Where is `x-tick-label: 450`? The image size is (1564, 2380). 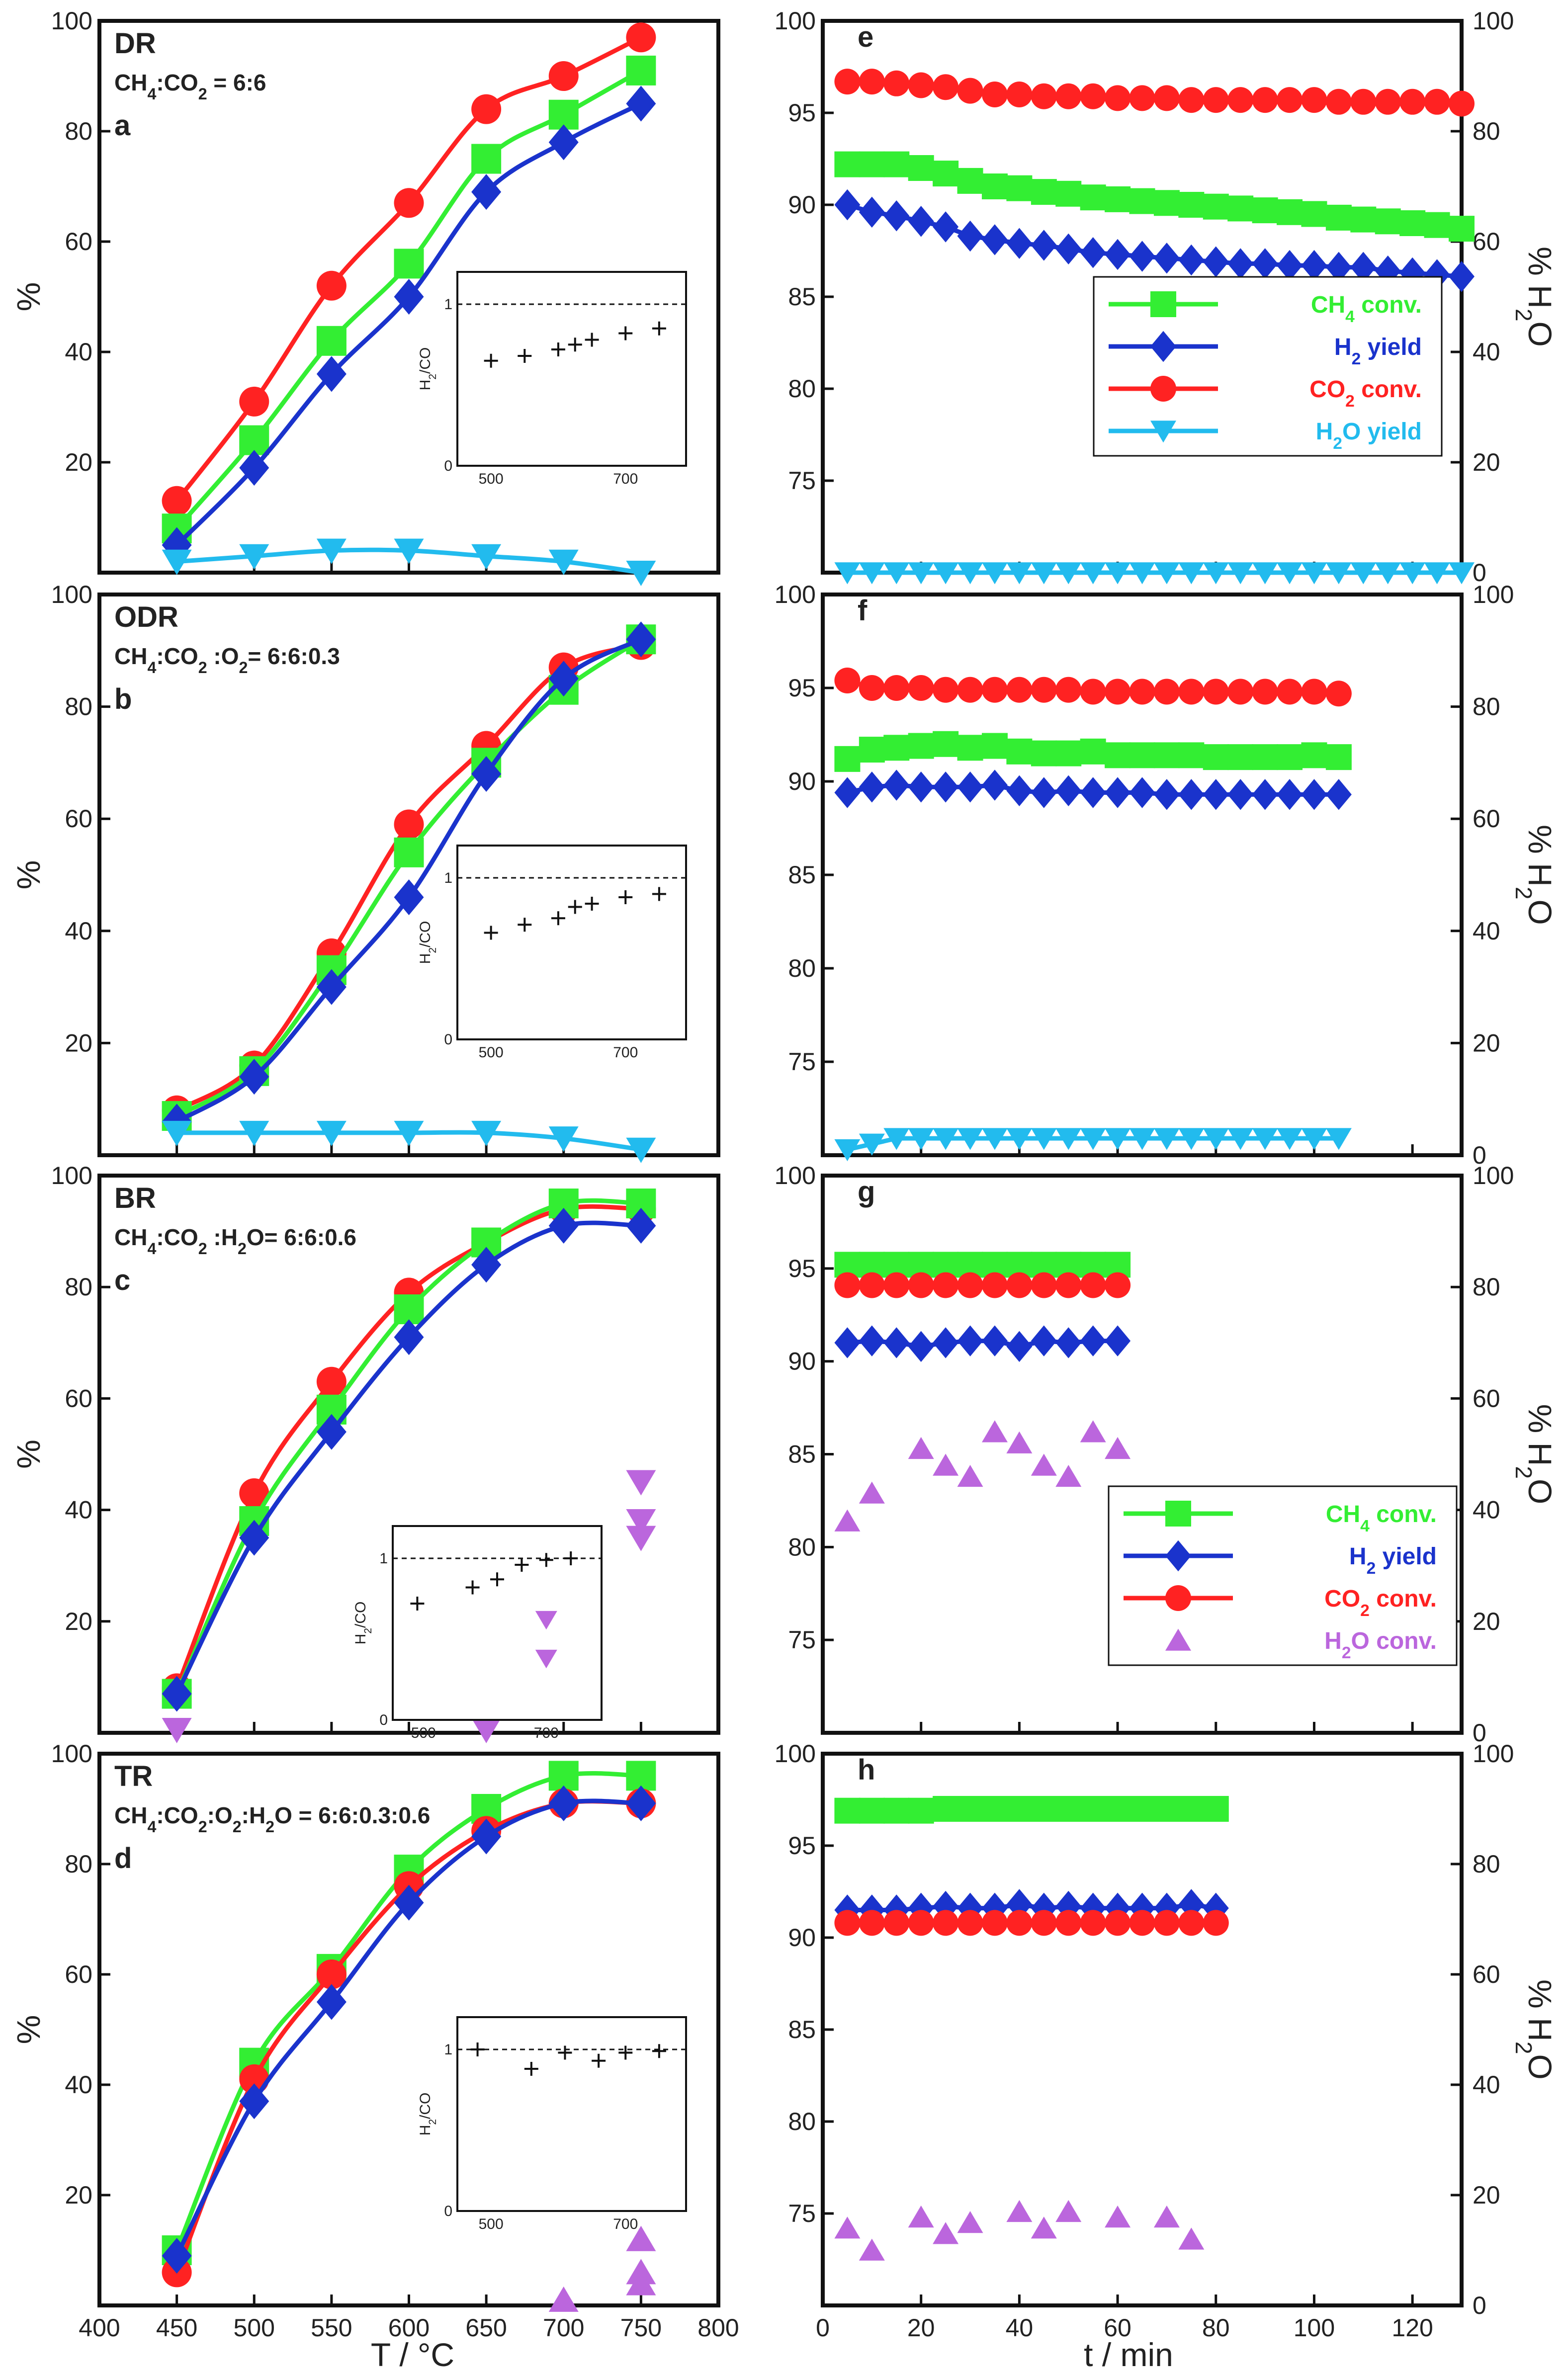 x-tick-label: 450 is located at coordinates (176, 2328).